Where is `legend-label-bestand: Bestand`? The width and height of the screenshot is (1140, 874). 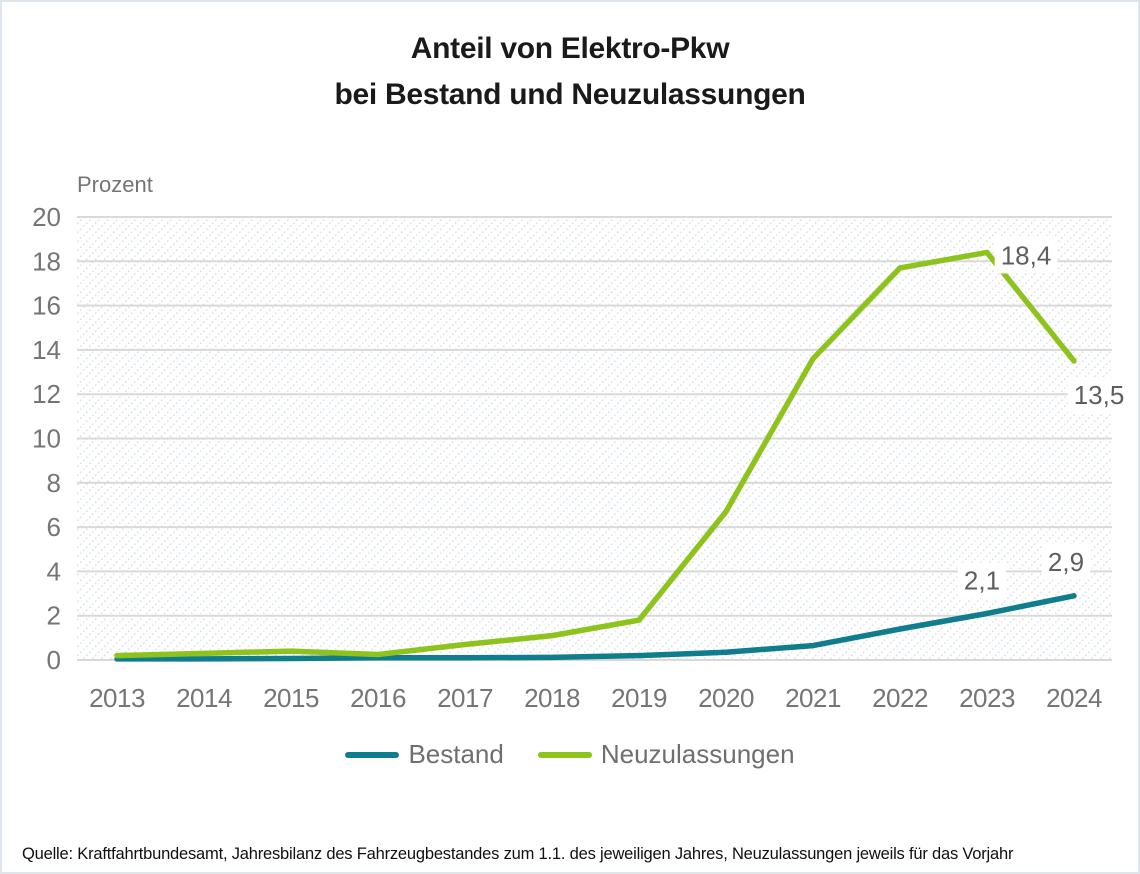 legend-label-bestand: Bestand is located at coordinates (456, 754).